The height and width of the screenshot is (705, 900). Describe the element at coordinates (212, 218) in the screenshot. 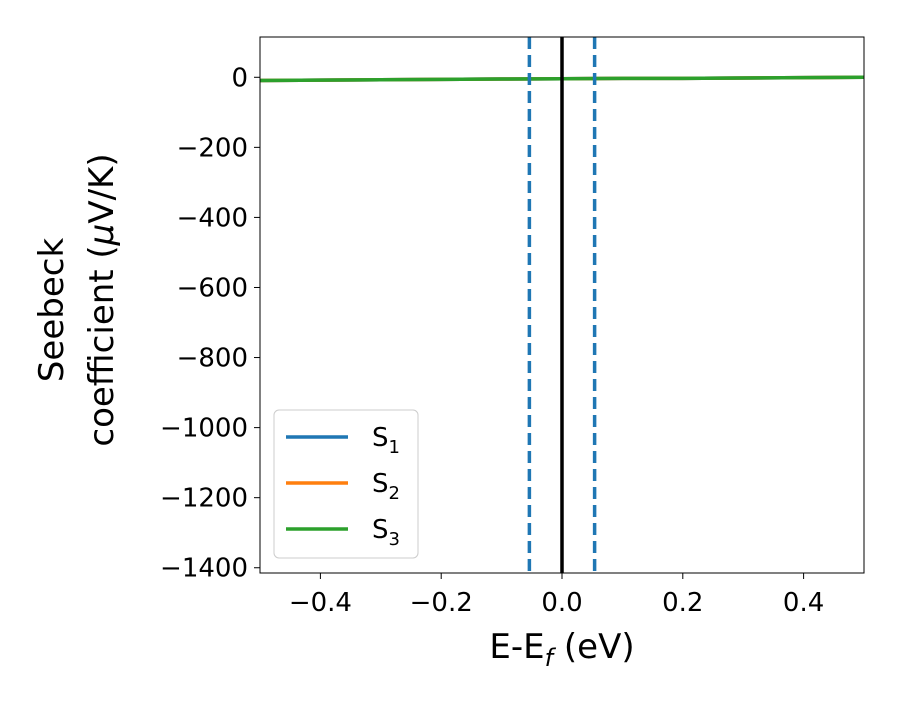

I see `y-tick-label: −400` at that location.